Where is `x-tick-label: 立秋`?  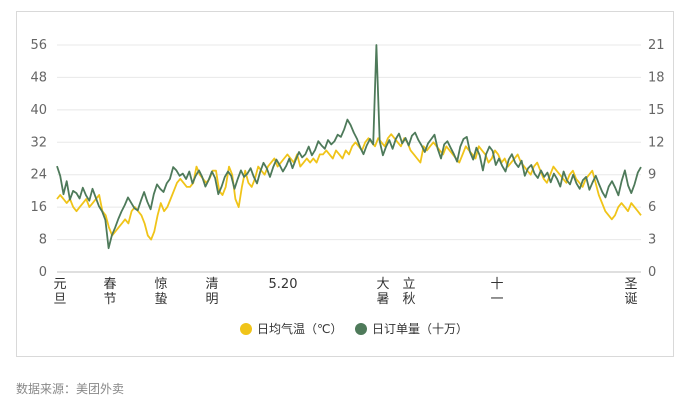
x-tick-label: 立秋 is located at coordinates (408, 292).